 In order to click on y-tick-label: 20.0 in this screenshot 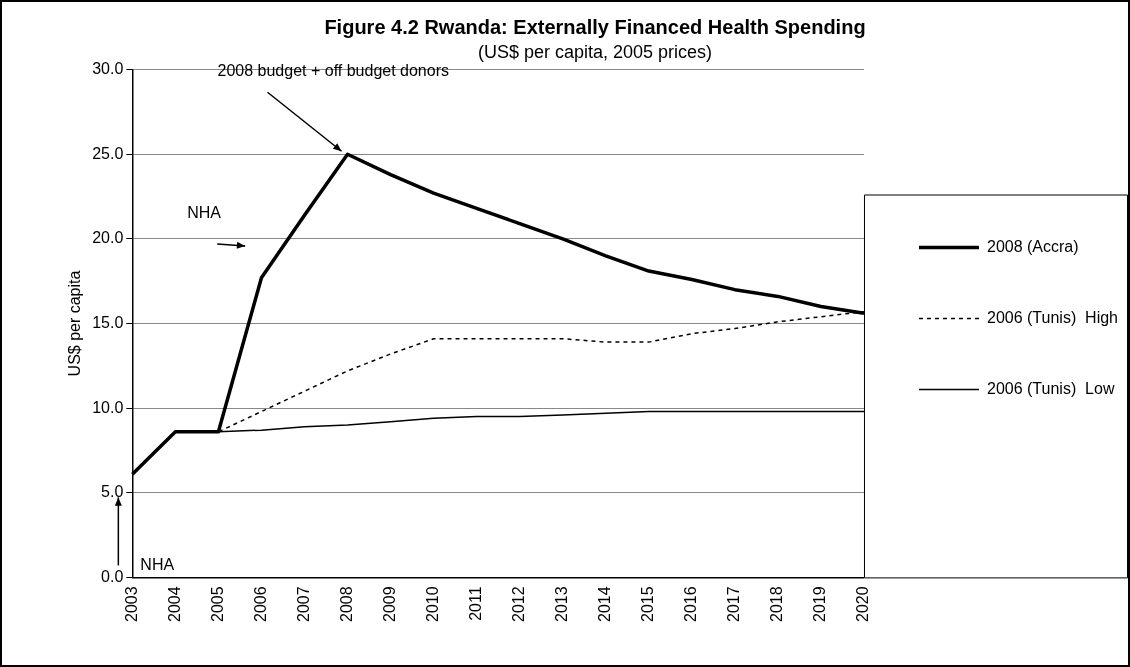, I will do `click(108, 238)`.